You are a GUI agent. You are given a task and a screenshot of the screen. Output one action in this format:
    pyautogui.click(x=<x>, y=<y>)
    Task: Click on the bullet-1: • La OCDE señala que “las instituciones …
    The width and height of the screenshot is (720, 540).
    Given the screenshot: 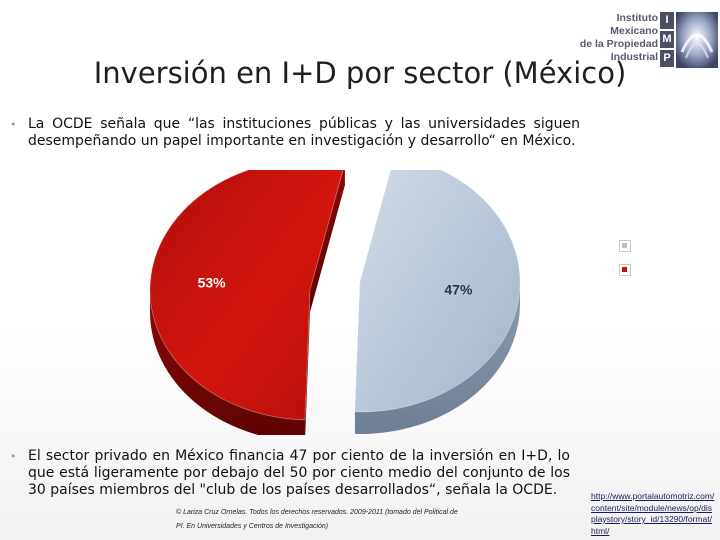 What is the action you would take?
    pyautogui.click(x=295, y=133)
    